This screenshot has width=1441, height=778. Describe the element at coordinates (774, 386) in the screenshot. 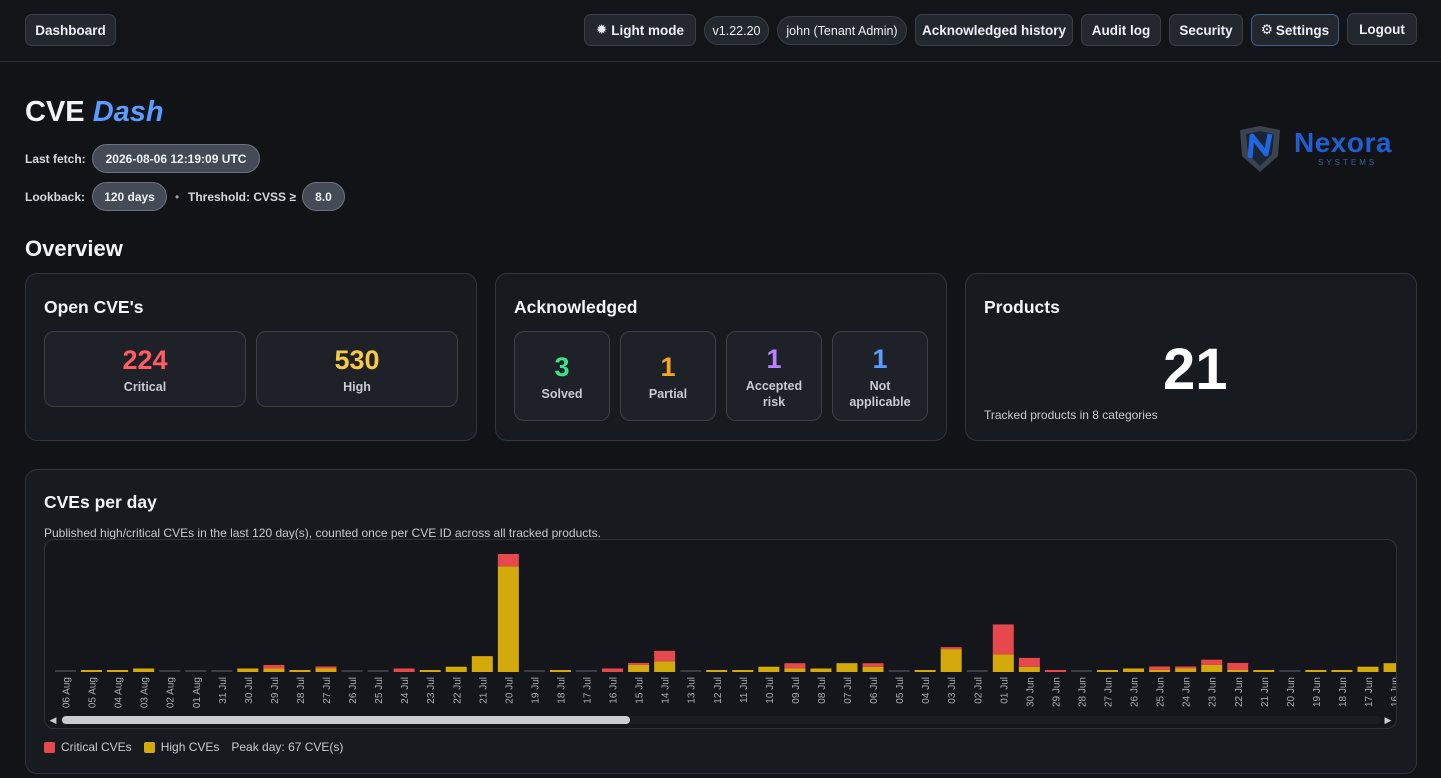

I see `accepted-risk-label-1: Accepted` at that location.